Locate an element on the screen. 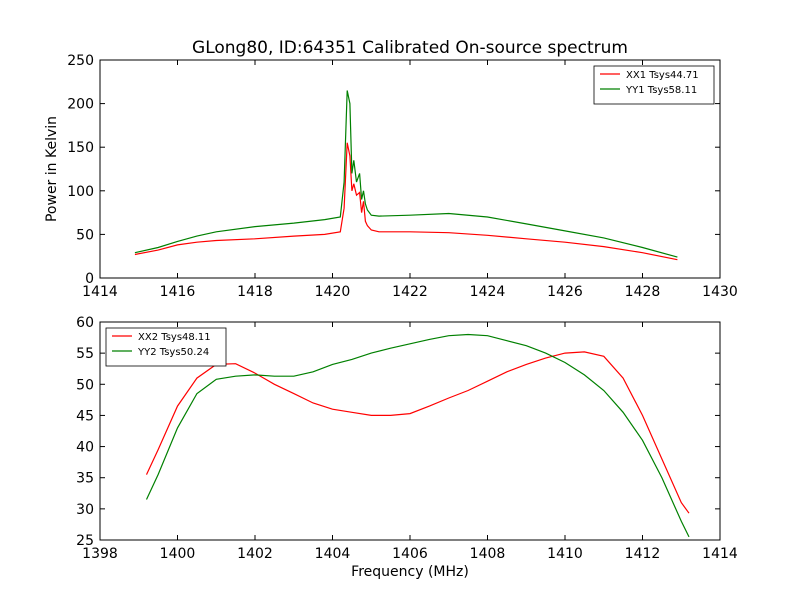 The height and width of the screenshot is (600, 800). y-tick-label: 0 is located at coordinates (89, 279).